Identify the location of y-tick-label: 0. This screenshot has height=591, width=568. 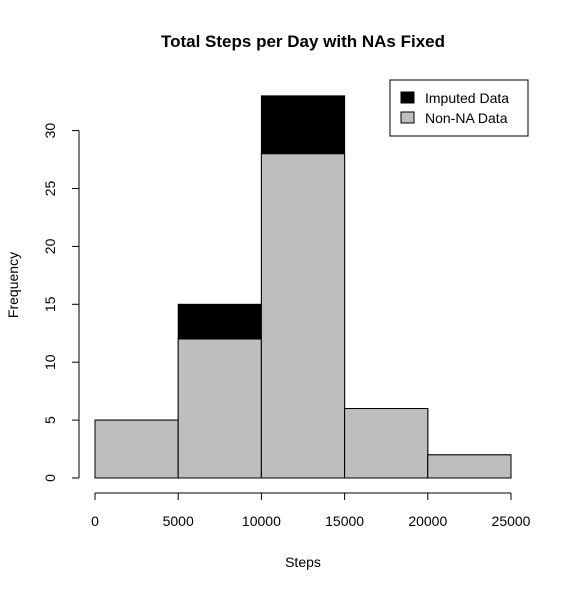
(50, 478).